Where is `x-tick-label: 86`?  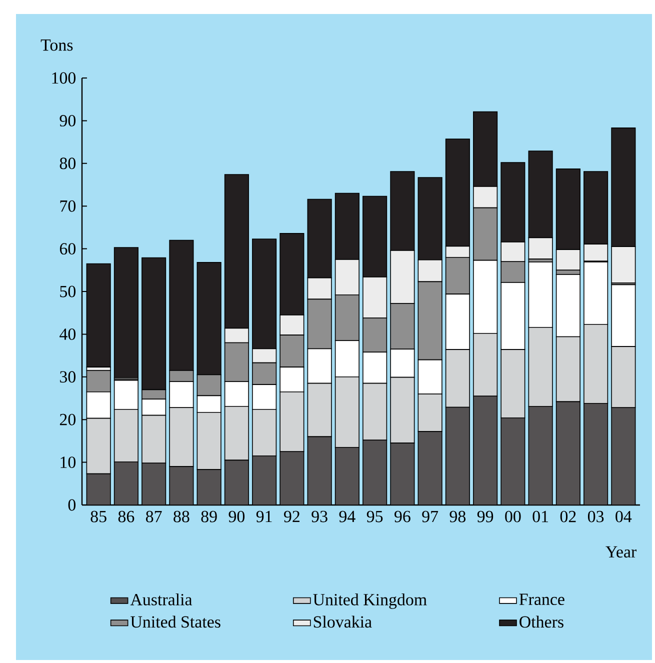 x-tick-label: 86 is located at coordinates (126, 516).